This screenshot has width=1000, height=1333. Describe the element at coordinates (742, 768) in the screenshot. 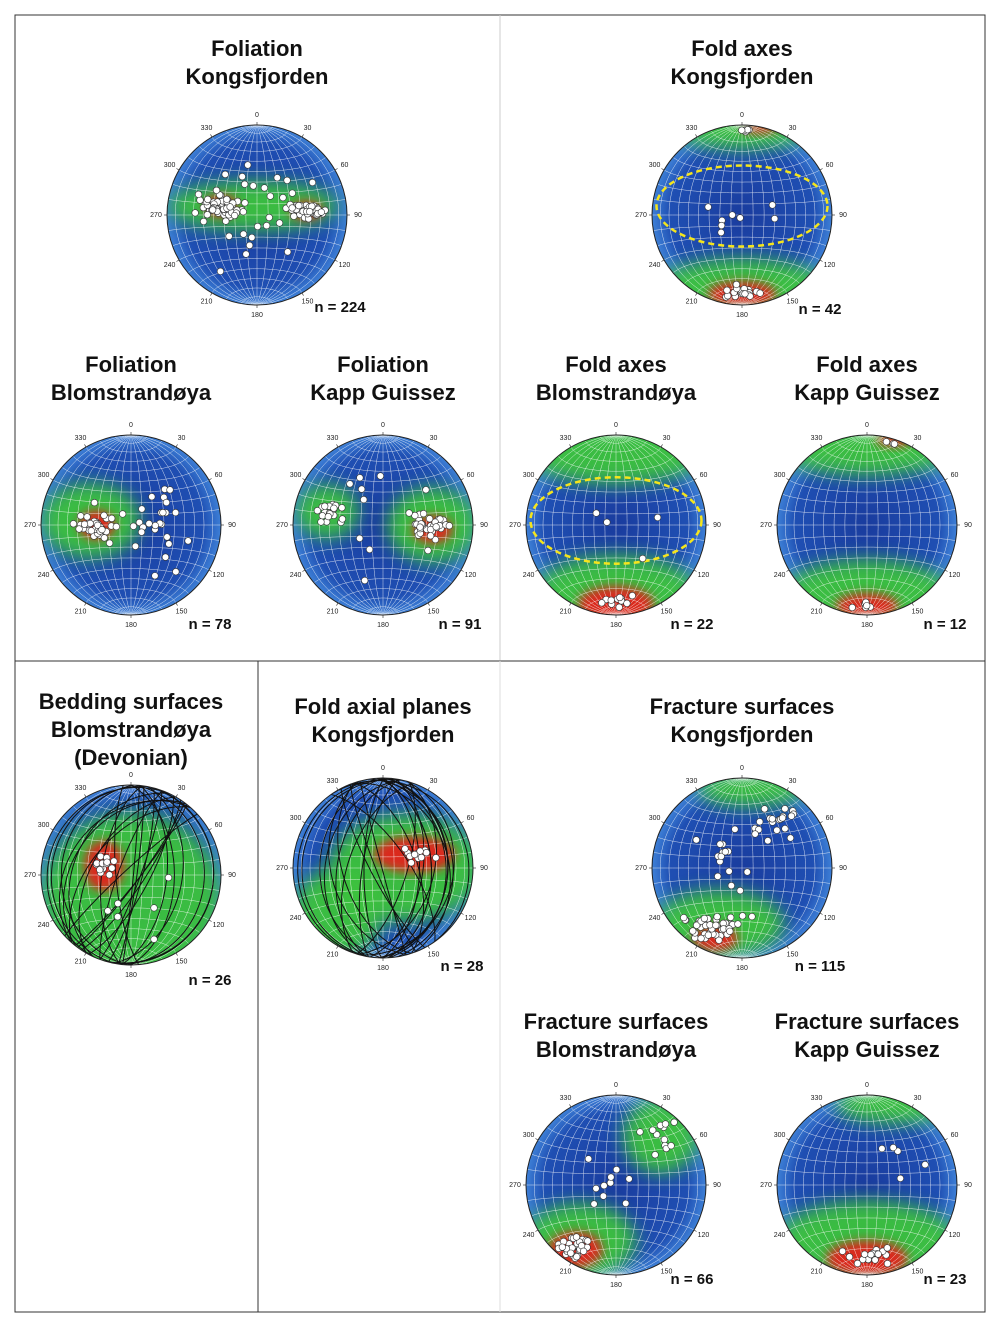

I see `azimuth-label: 0` at that location.